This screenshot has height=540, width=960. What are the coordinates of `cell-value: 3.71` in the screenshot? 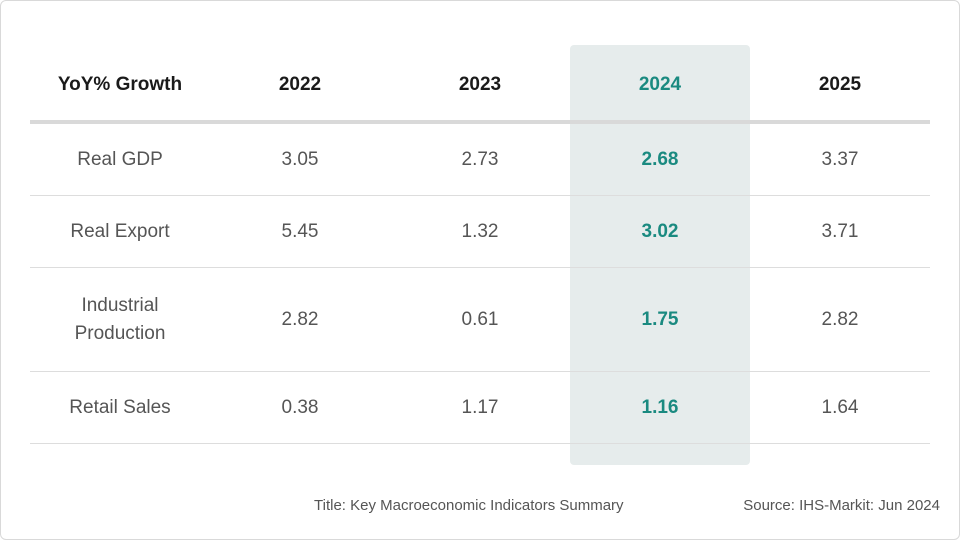 It's located at (840, 231).